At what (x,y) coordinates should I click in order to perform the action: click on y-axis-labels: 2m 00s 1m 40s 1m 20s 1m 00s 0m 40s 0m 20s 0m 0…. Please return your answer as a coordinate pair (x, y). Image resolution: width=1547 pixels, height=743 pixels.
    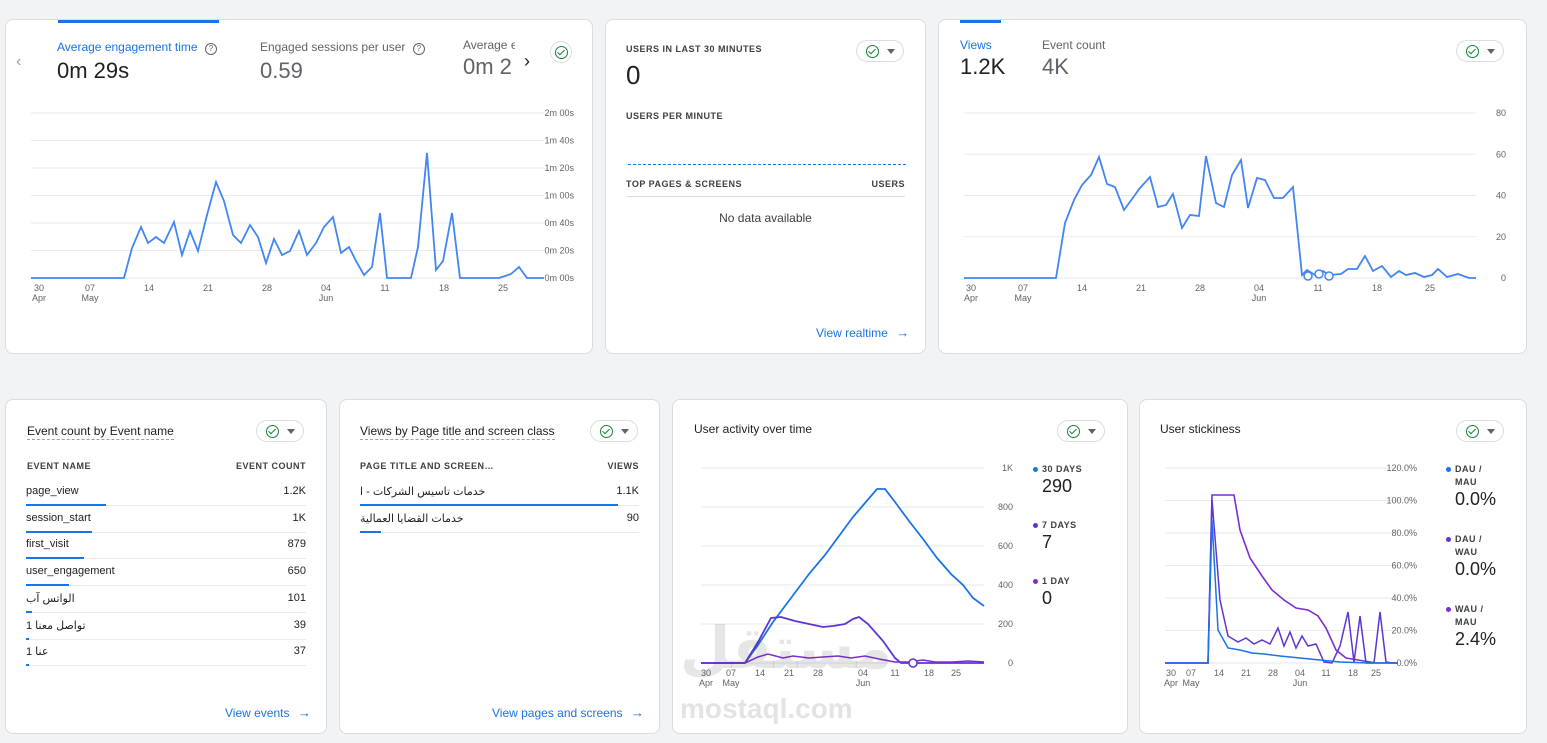
    Looking at the image, I should click on (559, 195).